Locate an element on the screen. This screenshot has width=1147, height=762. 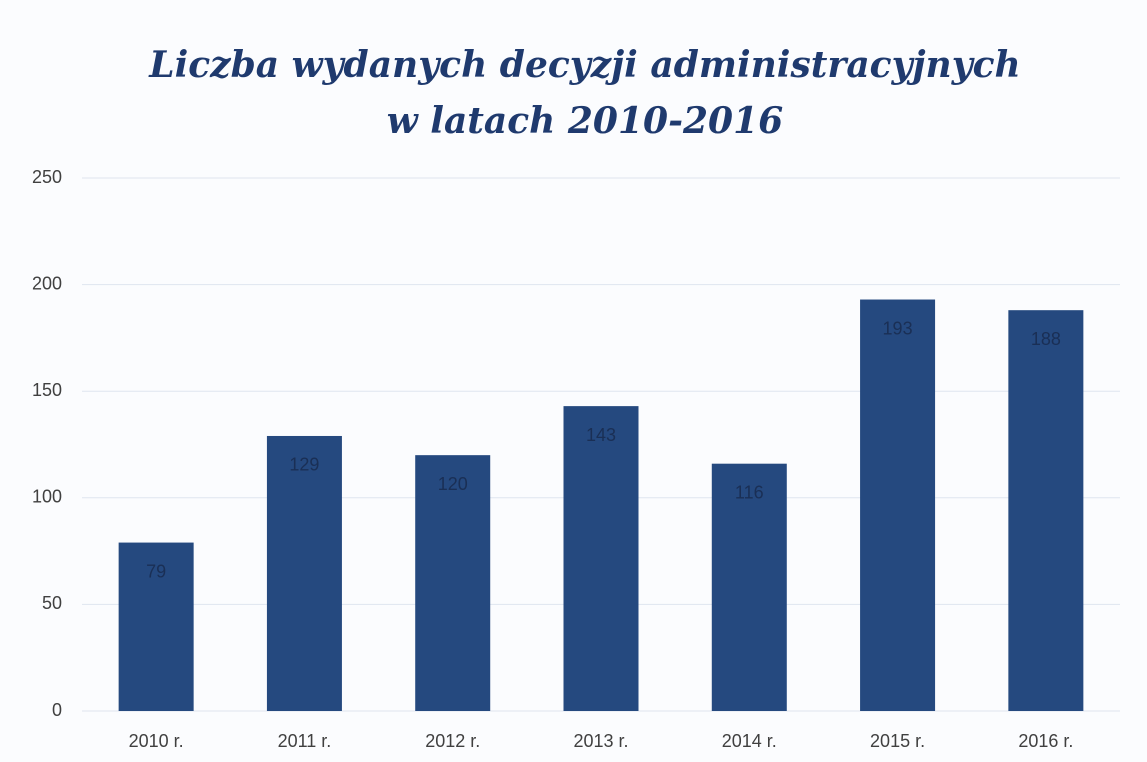
x-tick-label: 2016 r. is located at coordinates (1045, 741).